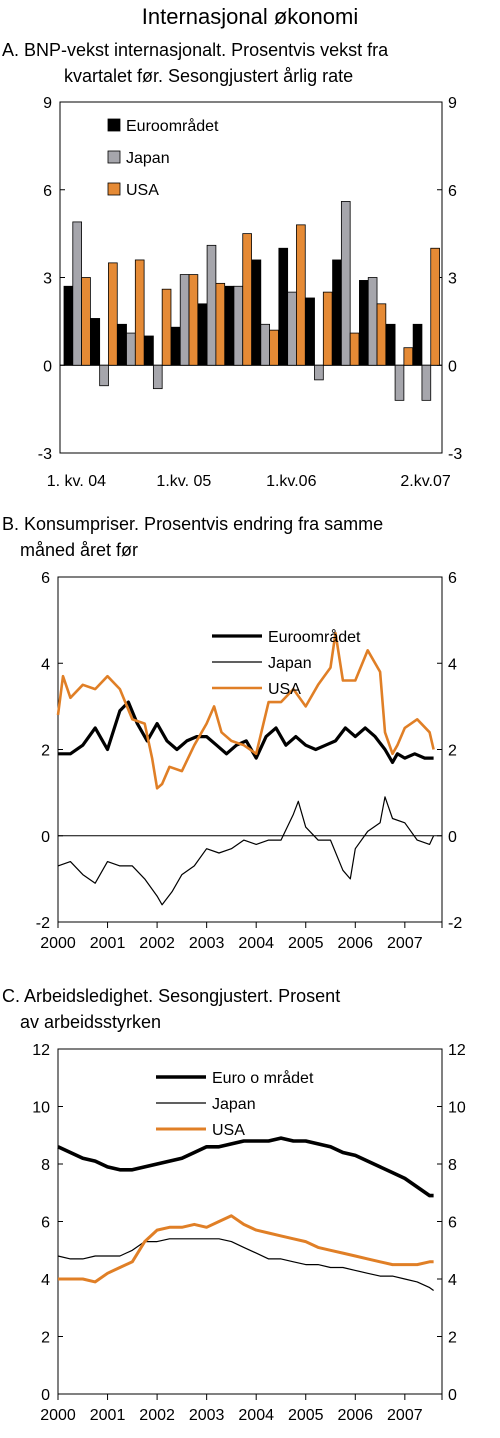 The image size is (500, 1438). I want to click on legend-swatch-japan, so click(114, 157).